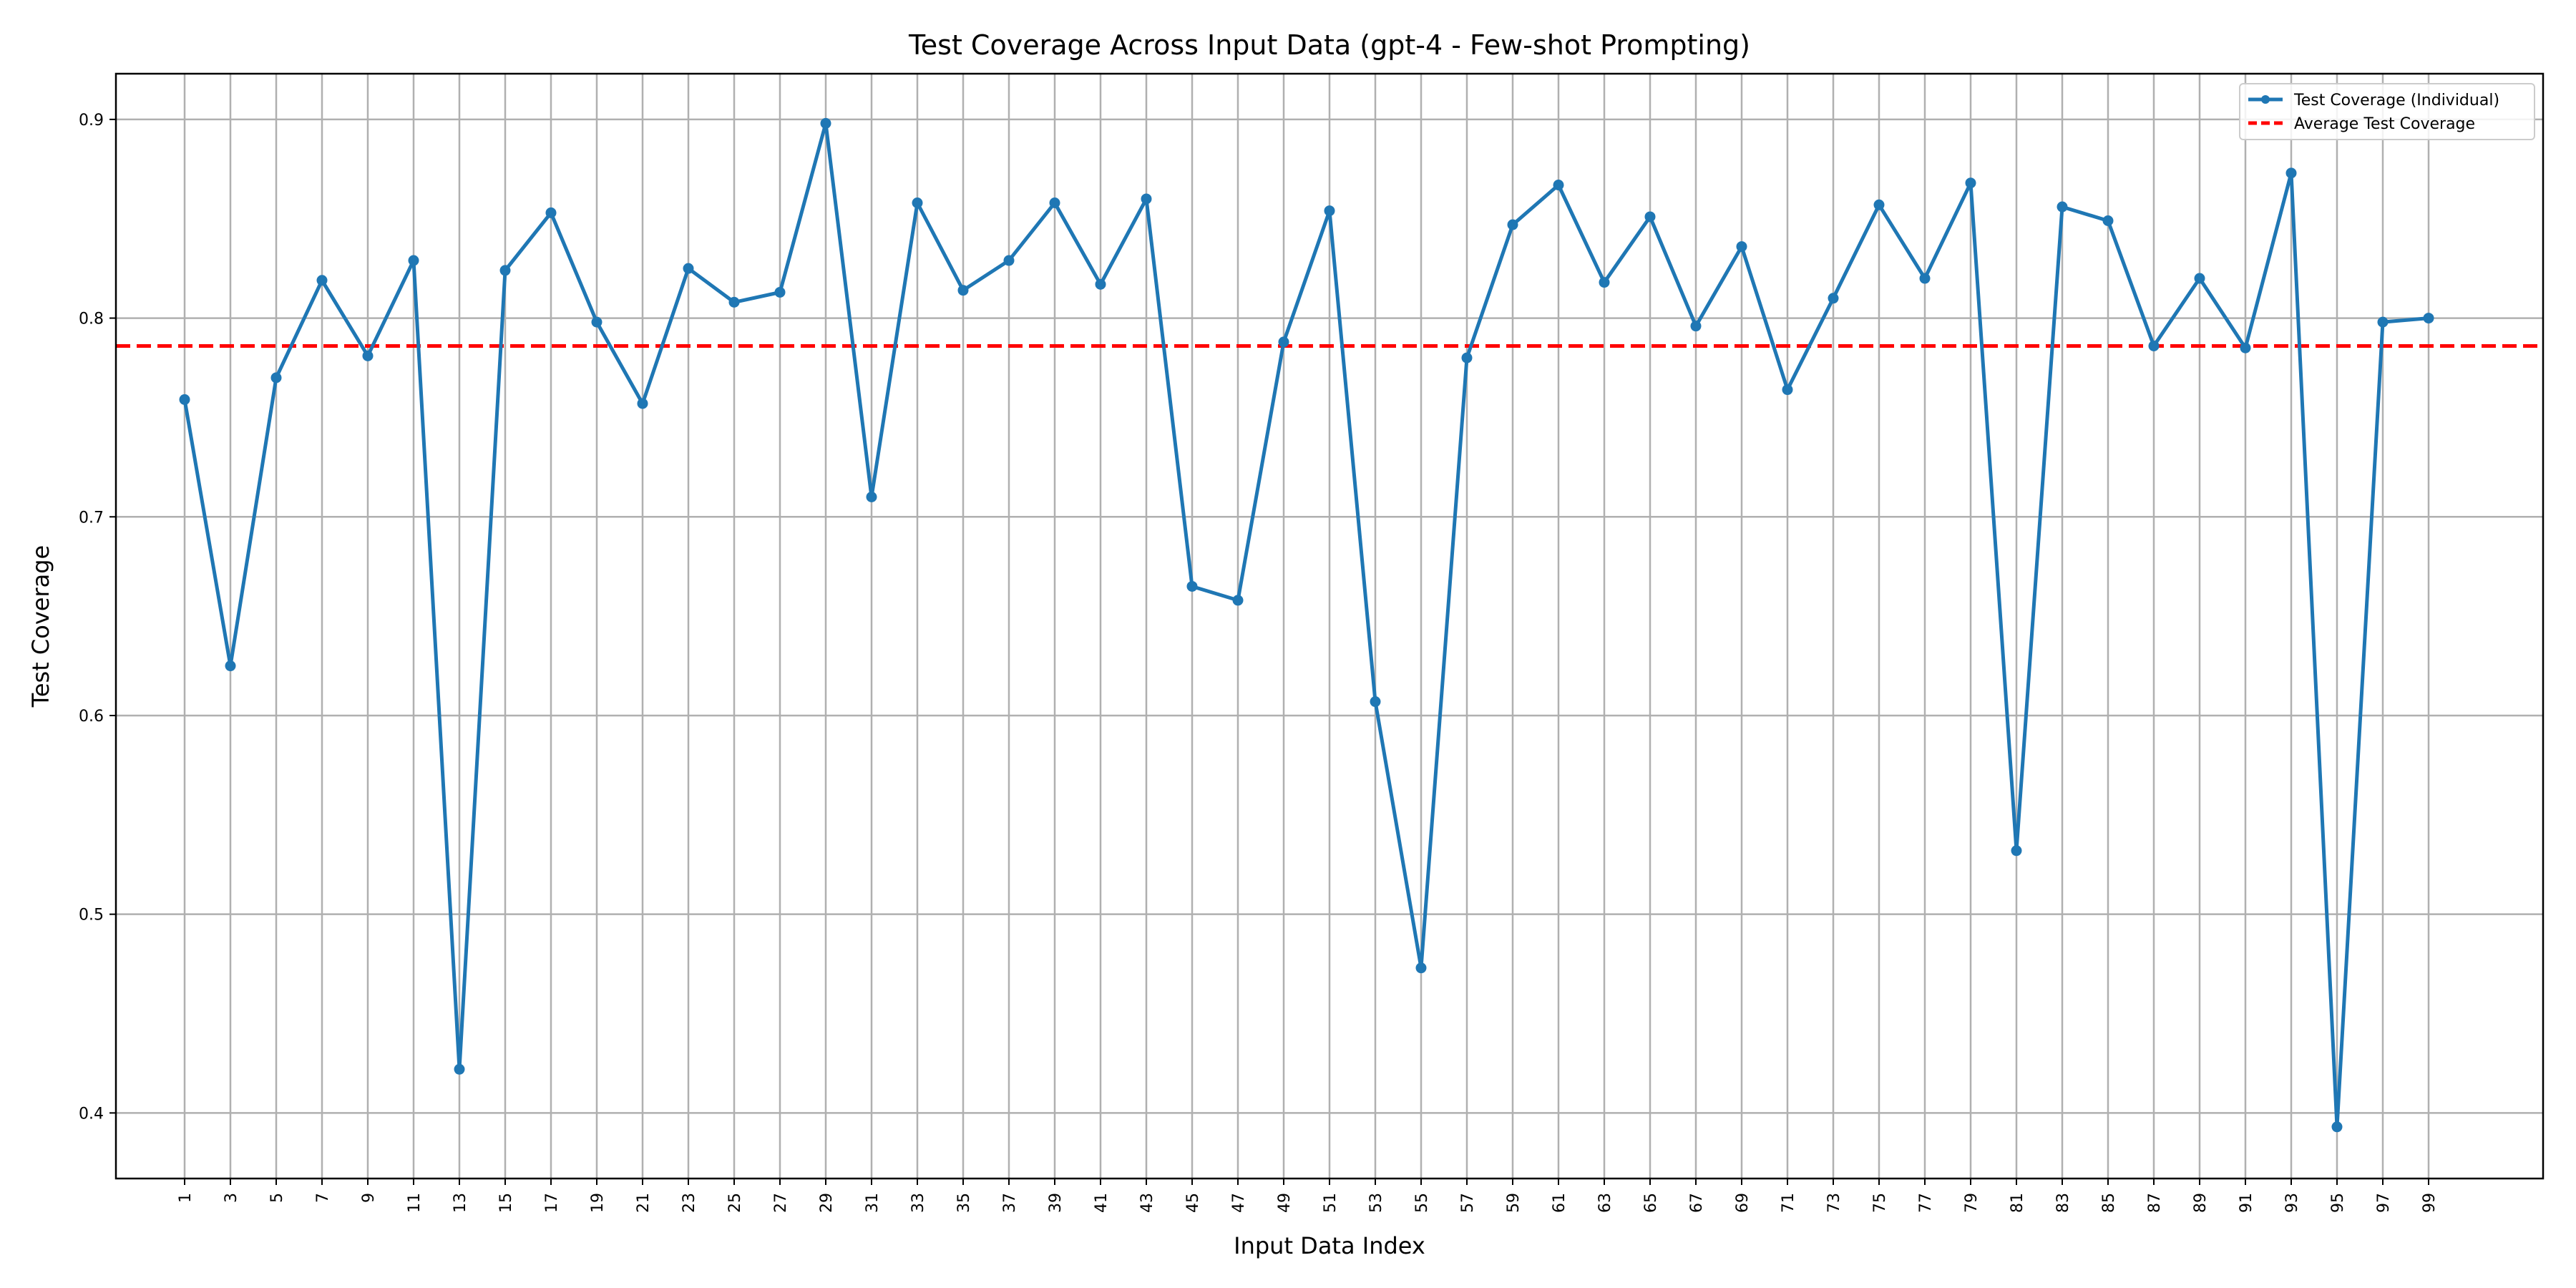 This screenshot has width=2576, height=1288. What do you see at coordinates (2338, 1203) in the screenshot?
I see `x-tick-label-95: 95` at bounding box center [2338, 1203].